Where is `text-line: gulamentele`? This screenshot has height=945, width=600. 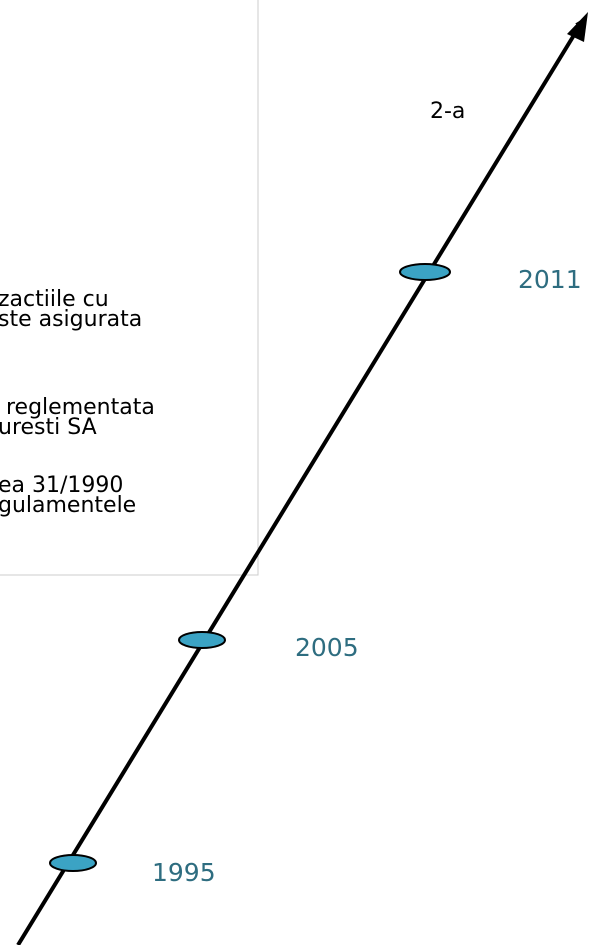 text-line: gulamentele is located at coordinates (68, 505).